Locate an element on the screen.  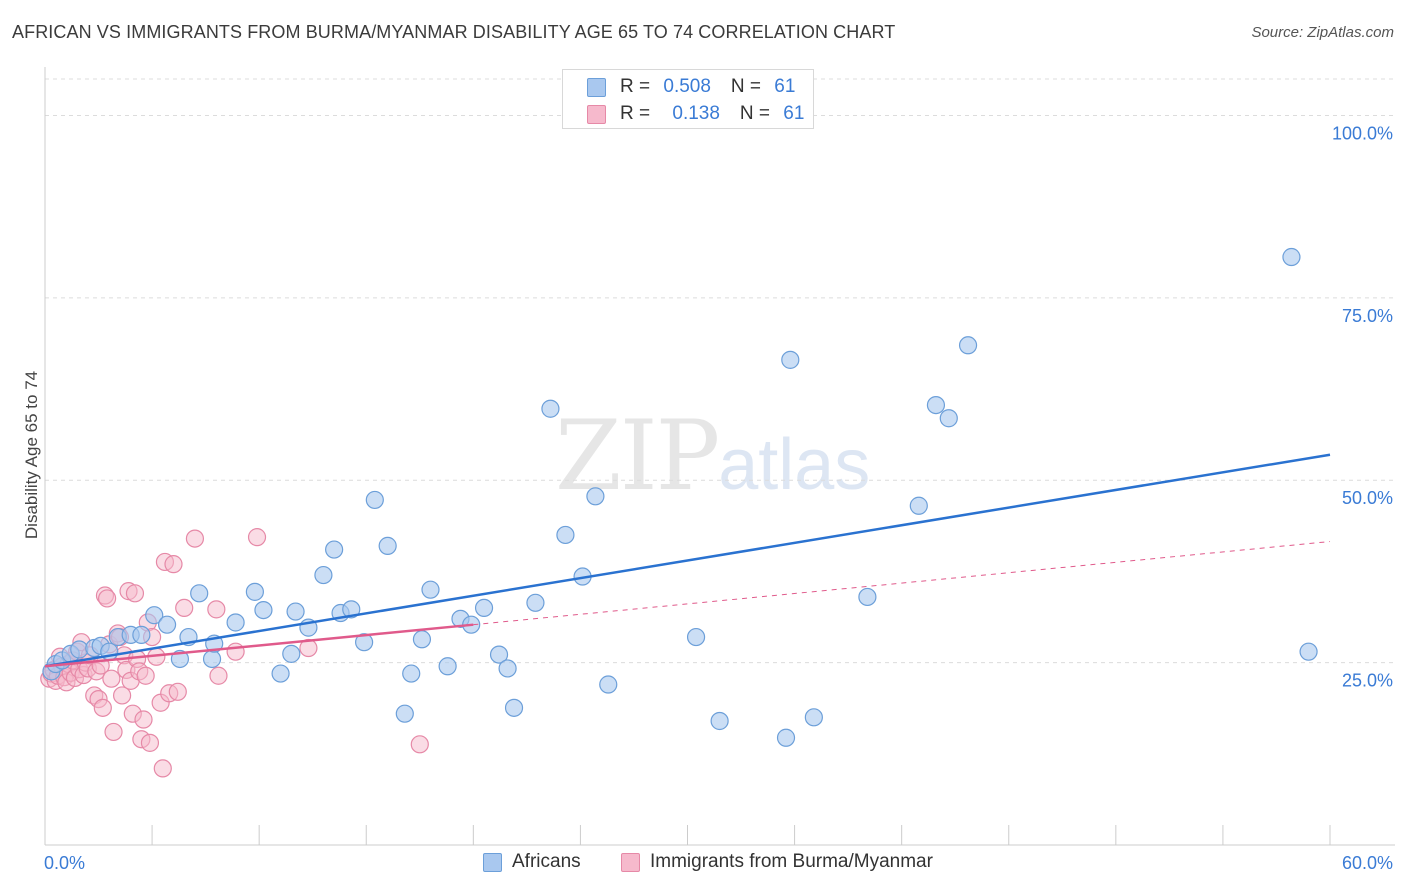
legend-r-value: 0.138 is located at coordinates (696, 113).